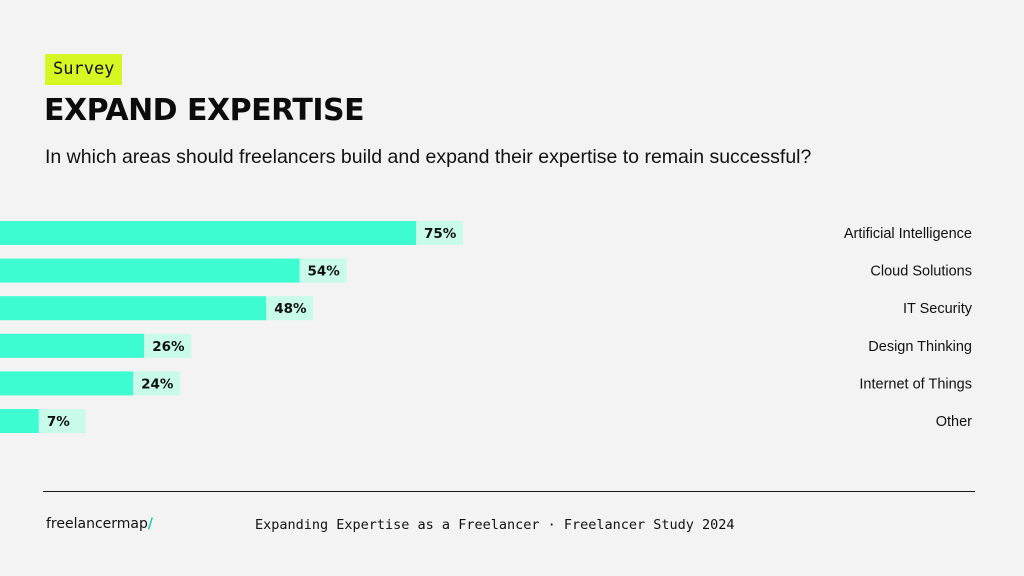 This screenshot has height=576, width=1024. Describe the element at coordinates (97, 524) in the screenshot. I see `logo-text: freelancermap` at that location.